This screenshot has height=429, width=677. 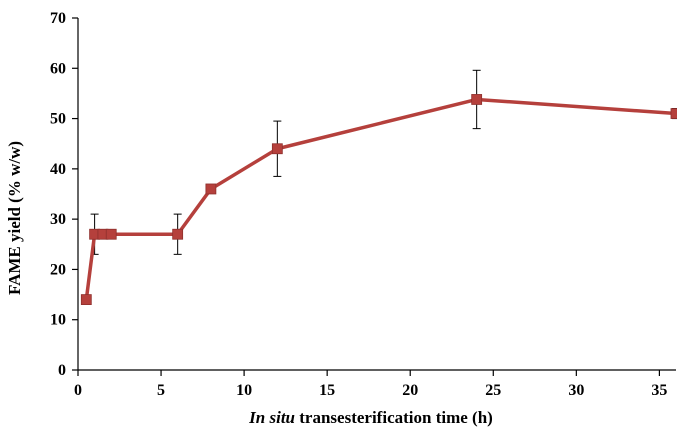 I want to click on y-axis-title: FAME yield (% w/w), so click(x=14, y=218).